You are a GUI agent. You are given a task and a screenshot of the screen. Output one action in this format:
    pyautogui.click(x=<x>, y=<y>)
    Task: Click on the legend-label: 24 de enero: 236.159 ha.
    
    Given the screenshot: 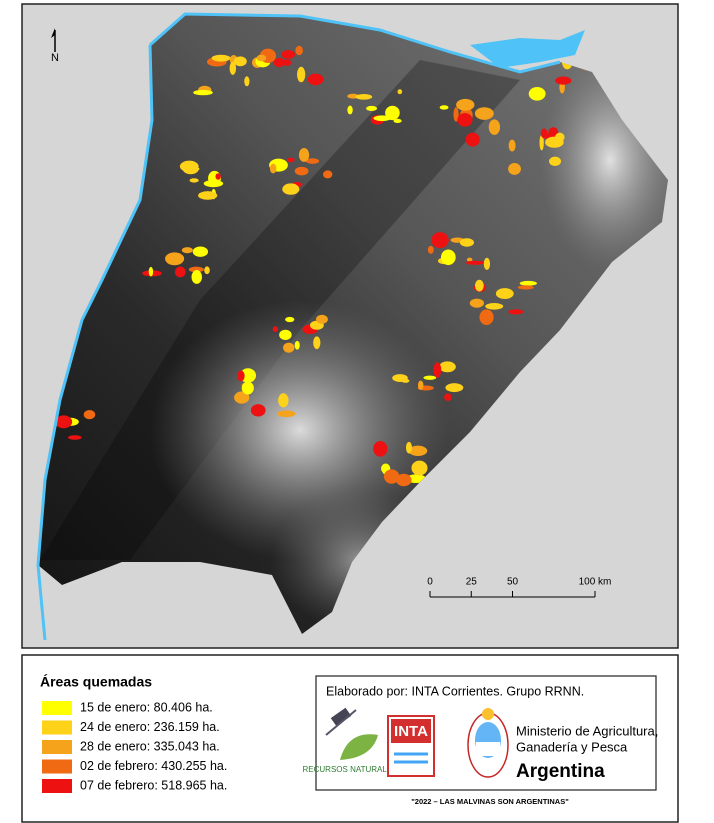 What is the action you would take?
    pyautogui.click(x=150, y=727)
    